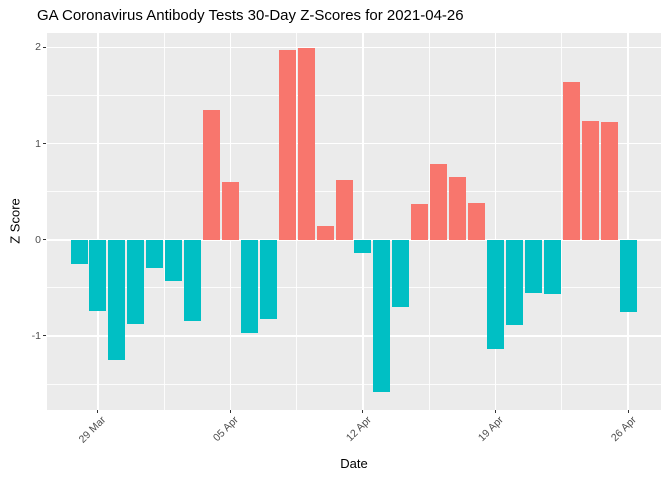  I want to click on y-tick-label: 0, so click(38, 239).